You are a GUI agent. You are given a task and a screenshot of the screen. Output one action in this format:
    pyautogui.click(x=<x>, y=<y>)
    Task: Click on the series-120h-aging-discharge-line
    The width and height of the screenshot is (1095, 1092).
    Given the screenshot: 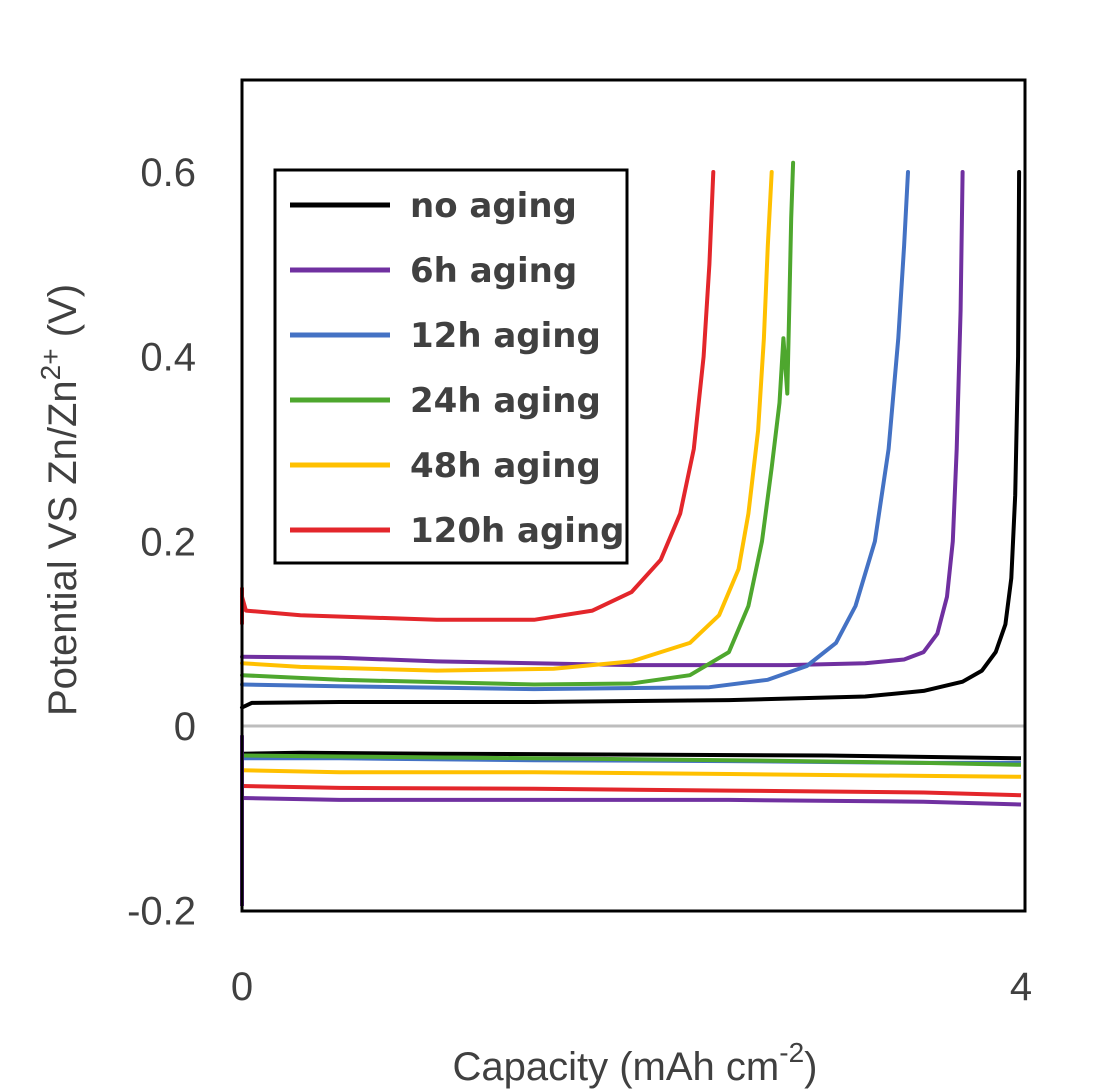 What is the action you would take?
    pyautogui.click(x=631, y=791)
    